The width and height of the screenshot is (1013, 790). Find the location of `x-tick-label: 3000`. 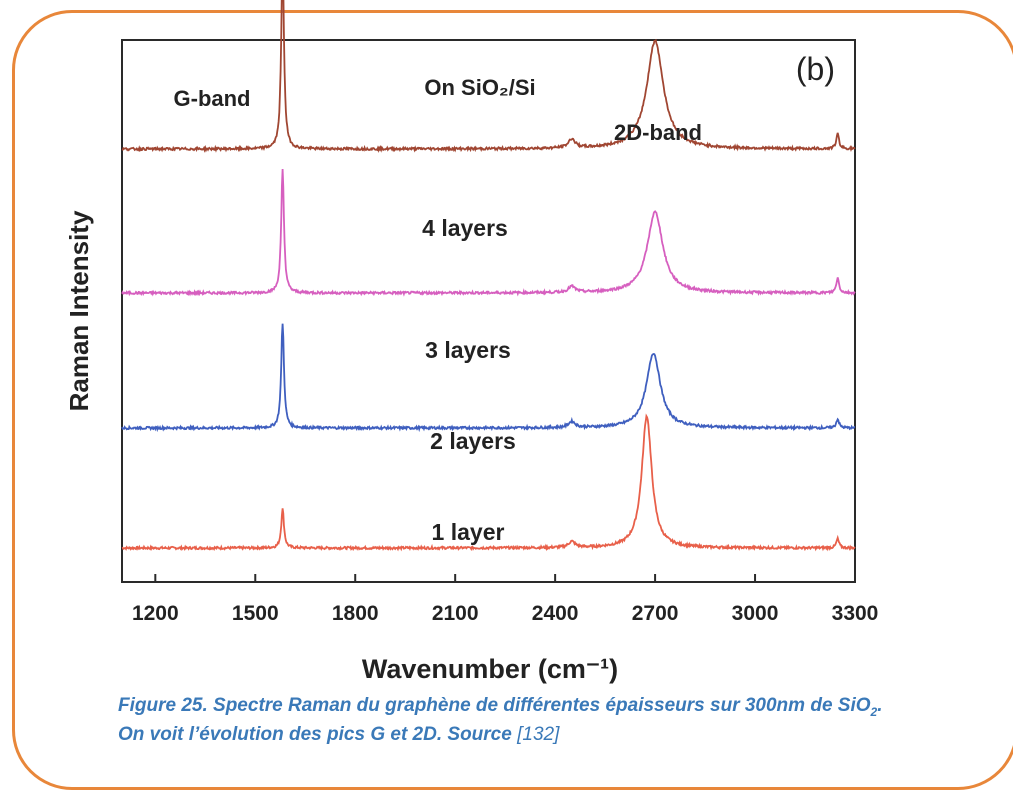

x-tick-label: 3000 is located at coordinates (755, 613).